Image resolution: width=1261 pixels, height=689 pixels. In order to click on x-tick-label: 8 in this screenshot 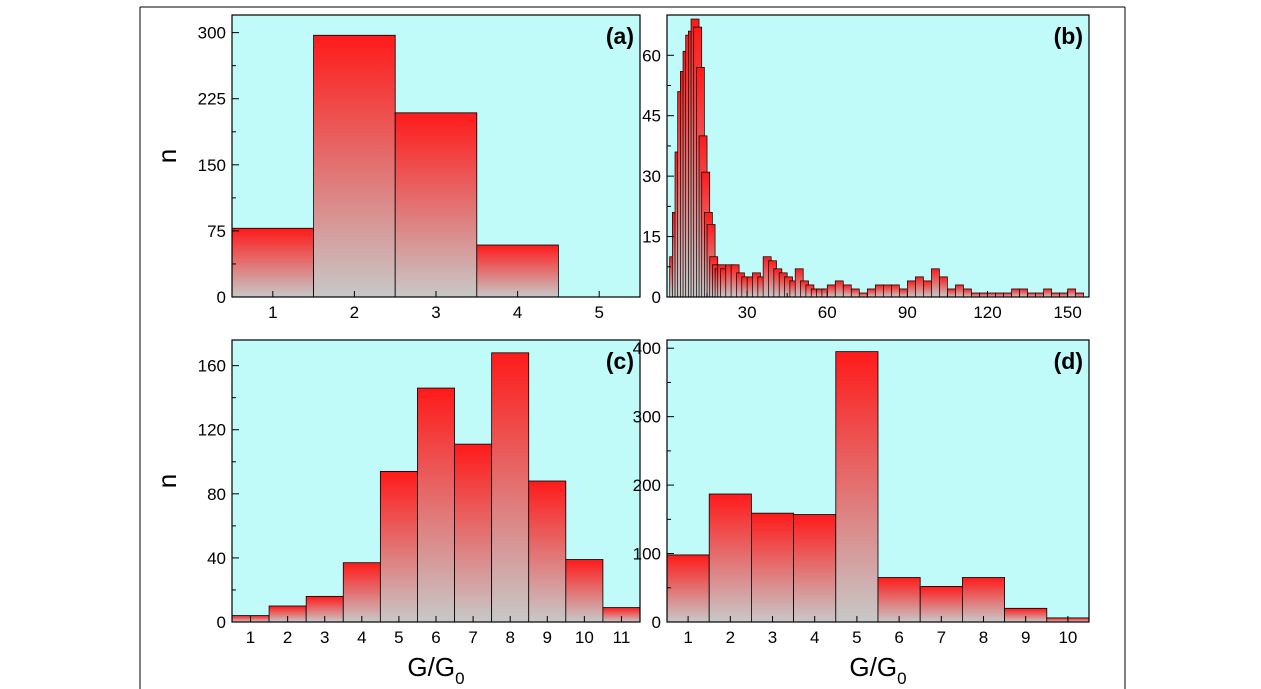, I will do `click(983, 637)`.